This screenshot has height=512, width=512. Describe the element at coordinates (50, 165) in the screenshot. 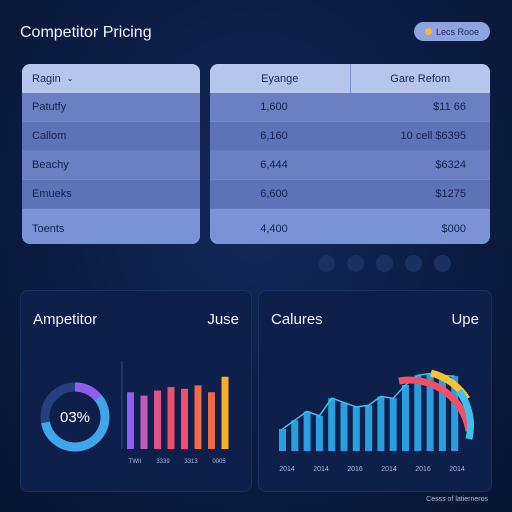

I see `row-label: Beachy` at that location.